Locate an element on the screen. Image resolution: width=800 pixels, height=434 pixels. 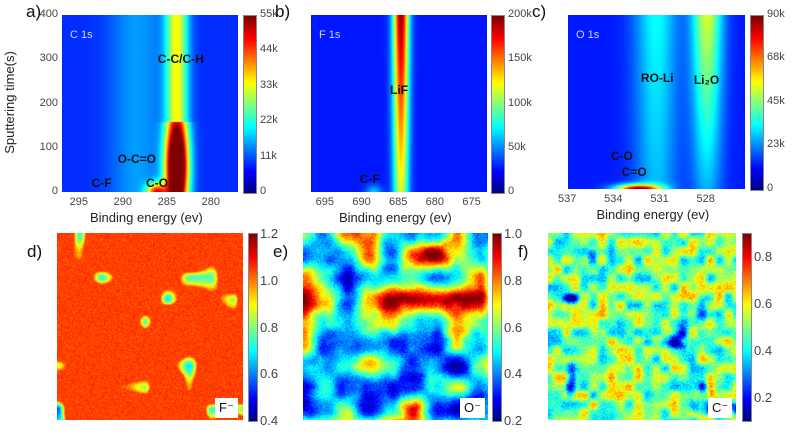
peak-annotation: Li₂O is located at coordinates (706, 80).